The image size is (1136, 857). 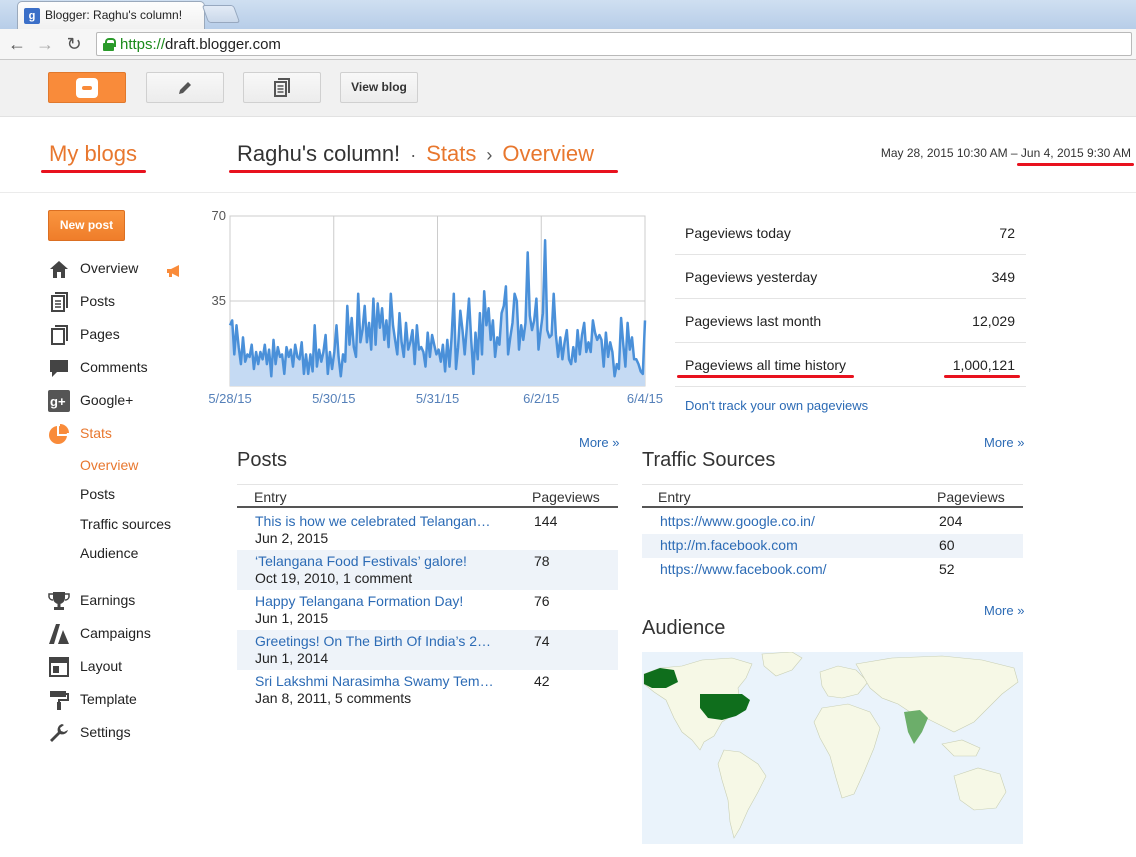 I want to click on blogger-header: View blog, so click(x=568, y=88).